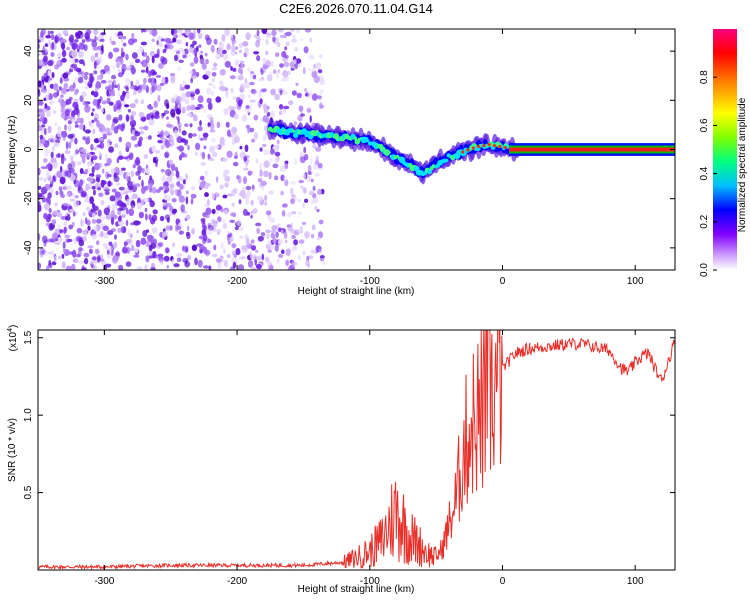 This screenshot has width=750, height=600. I want to click on svg-text: (x104), so click(13, 338).